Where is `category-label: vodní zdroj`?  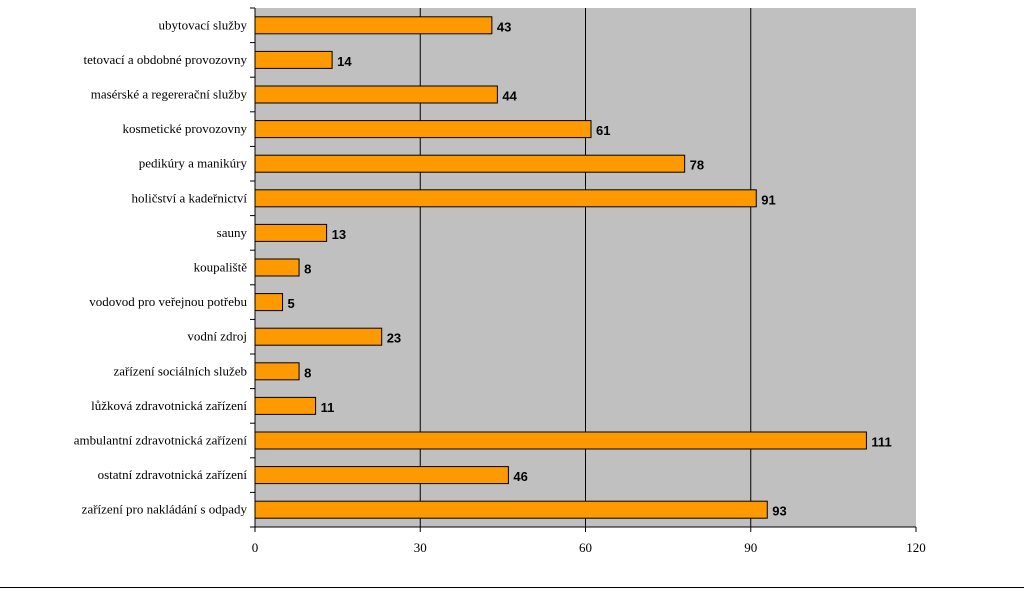 category-label: vodní zdroj is located at coordinates (217, 336).